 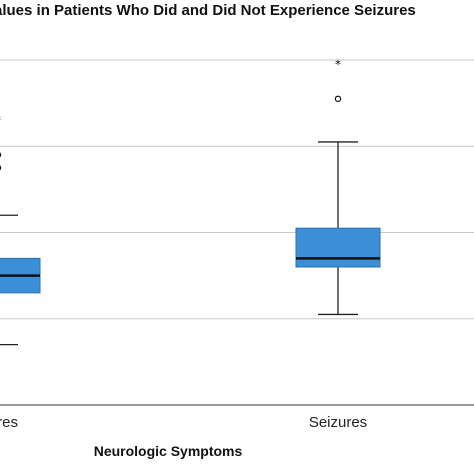 What do you see at coordinates (9, 422) in the screenshot?
I see `x-tick-label: izures` at bounding box center [9, 422].